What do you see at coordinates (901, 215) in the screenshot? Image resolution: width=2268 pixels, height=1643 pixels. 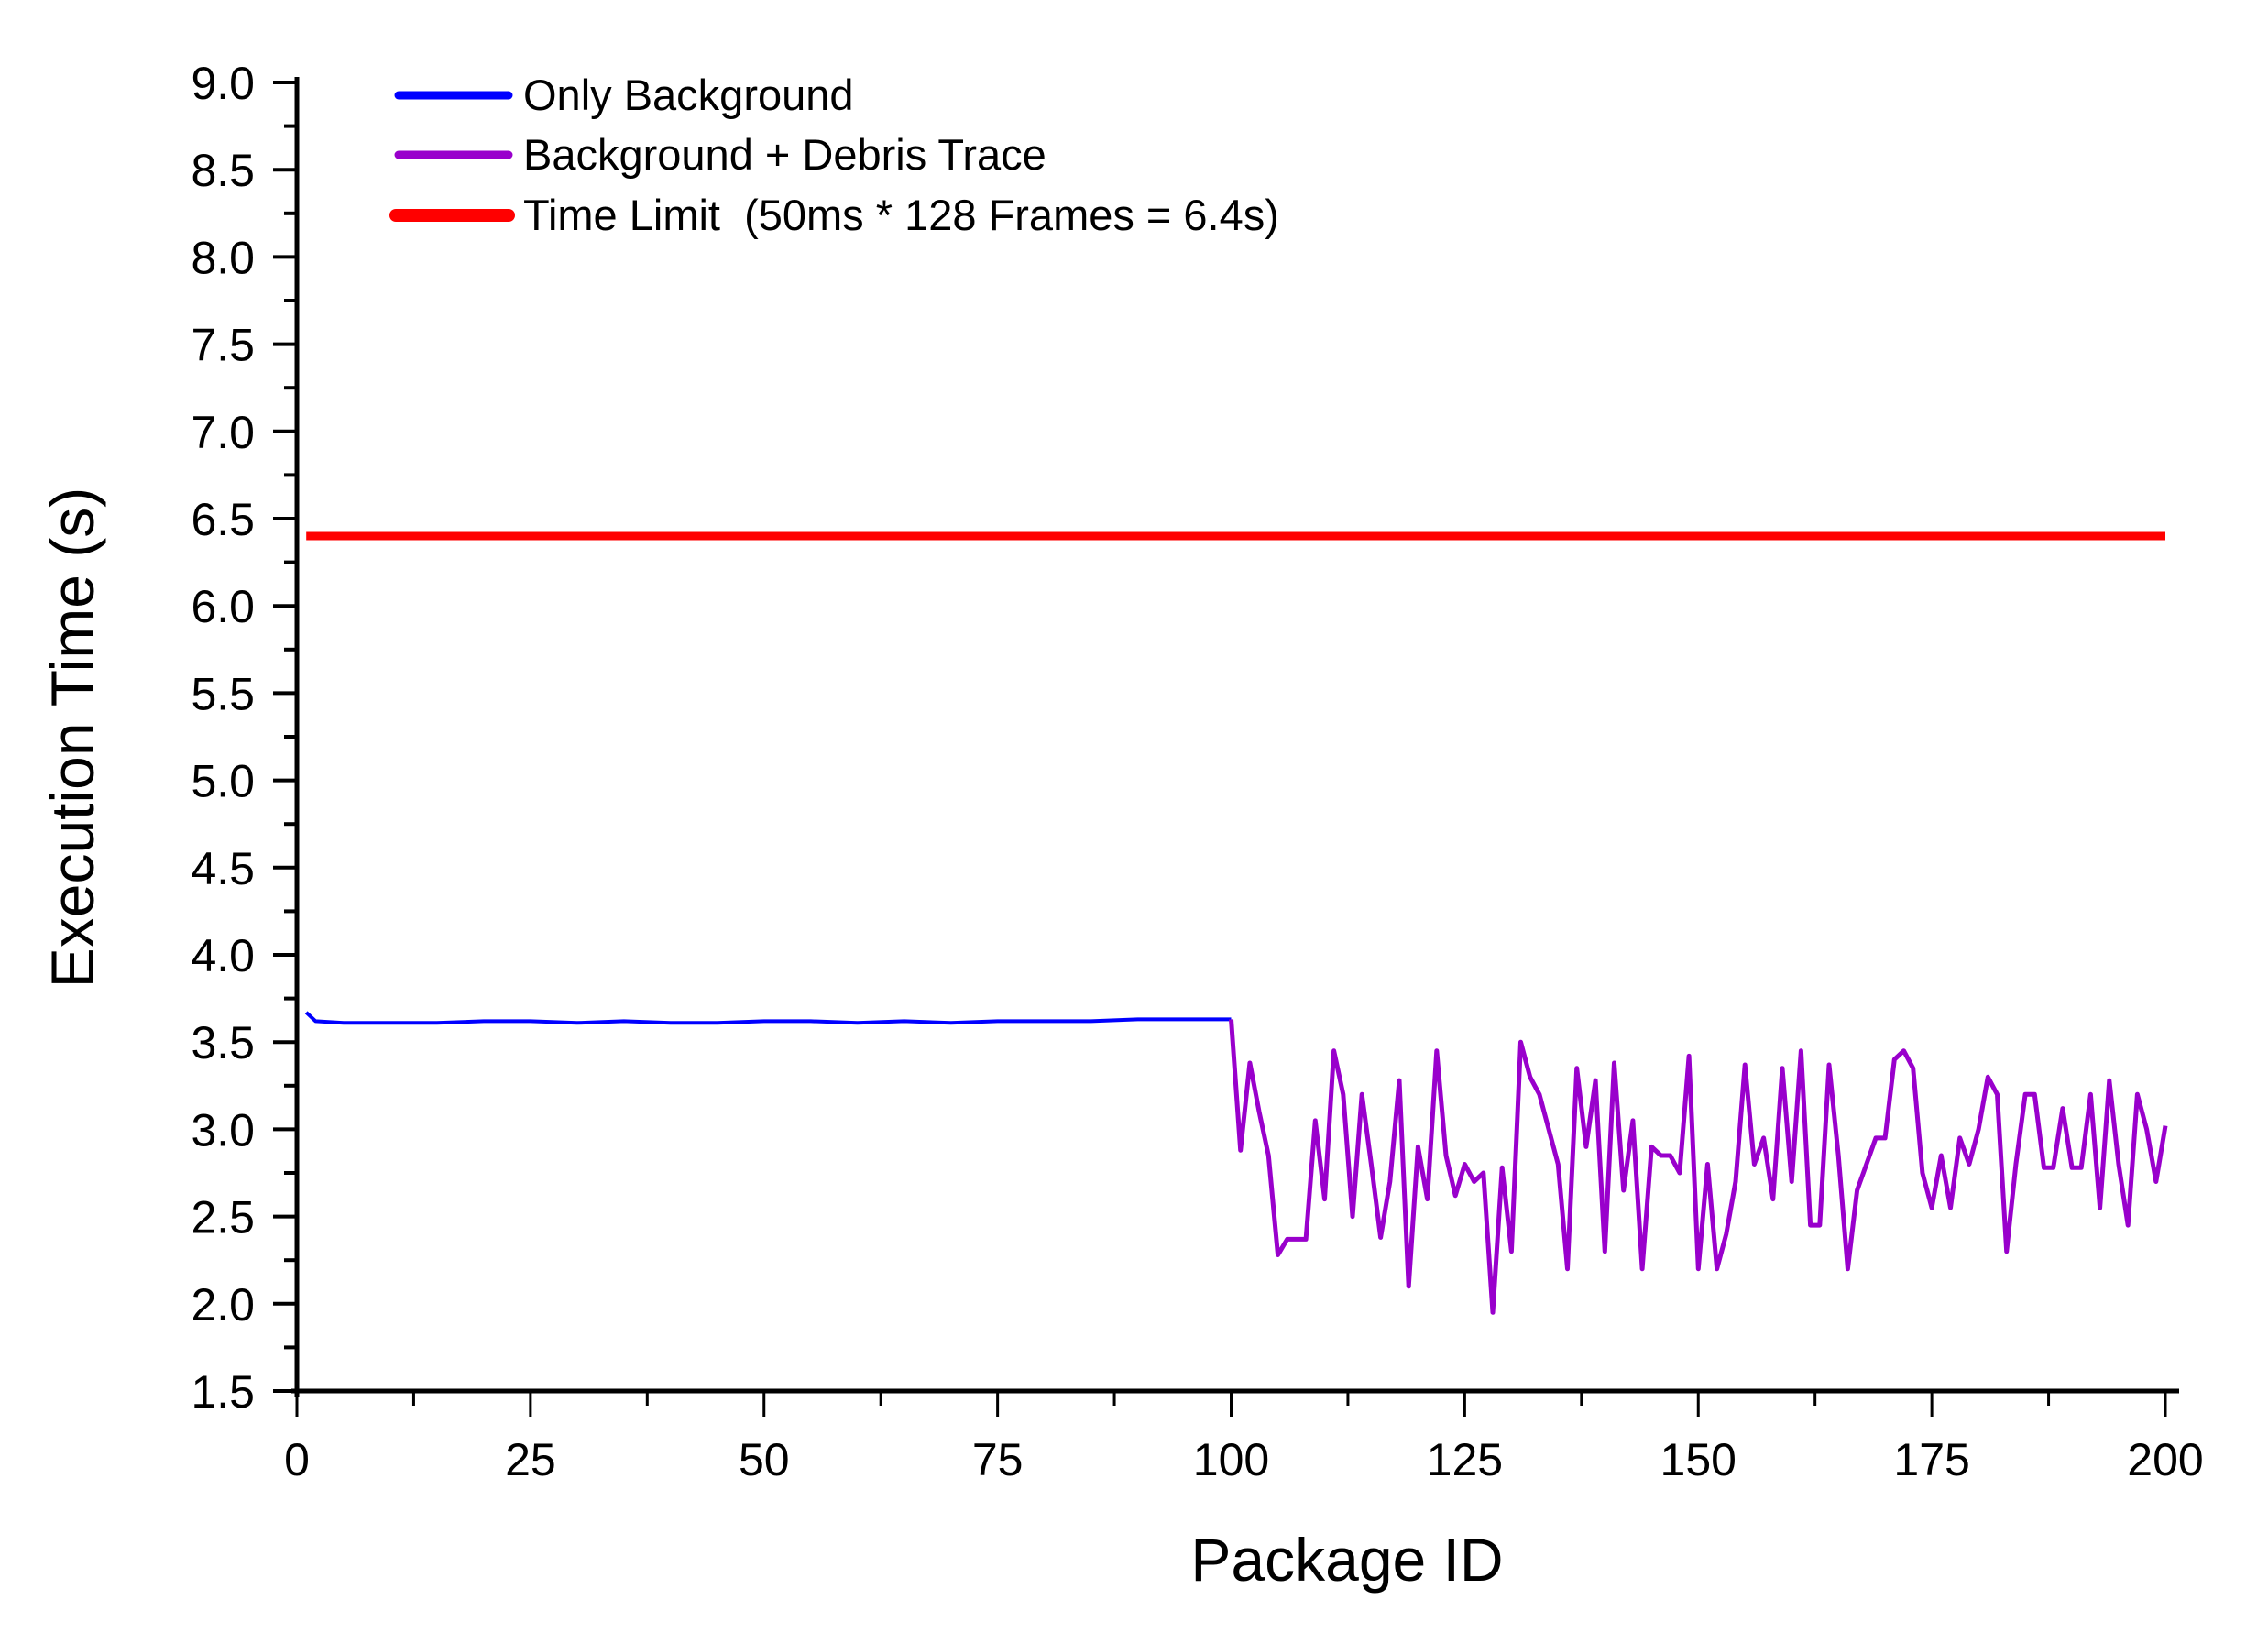 I see `legend-label-time-limit: Time Limit (50ms * 128 Frames = 6.4s)` at bounding box center [901, 215].